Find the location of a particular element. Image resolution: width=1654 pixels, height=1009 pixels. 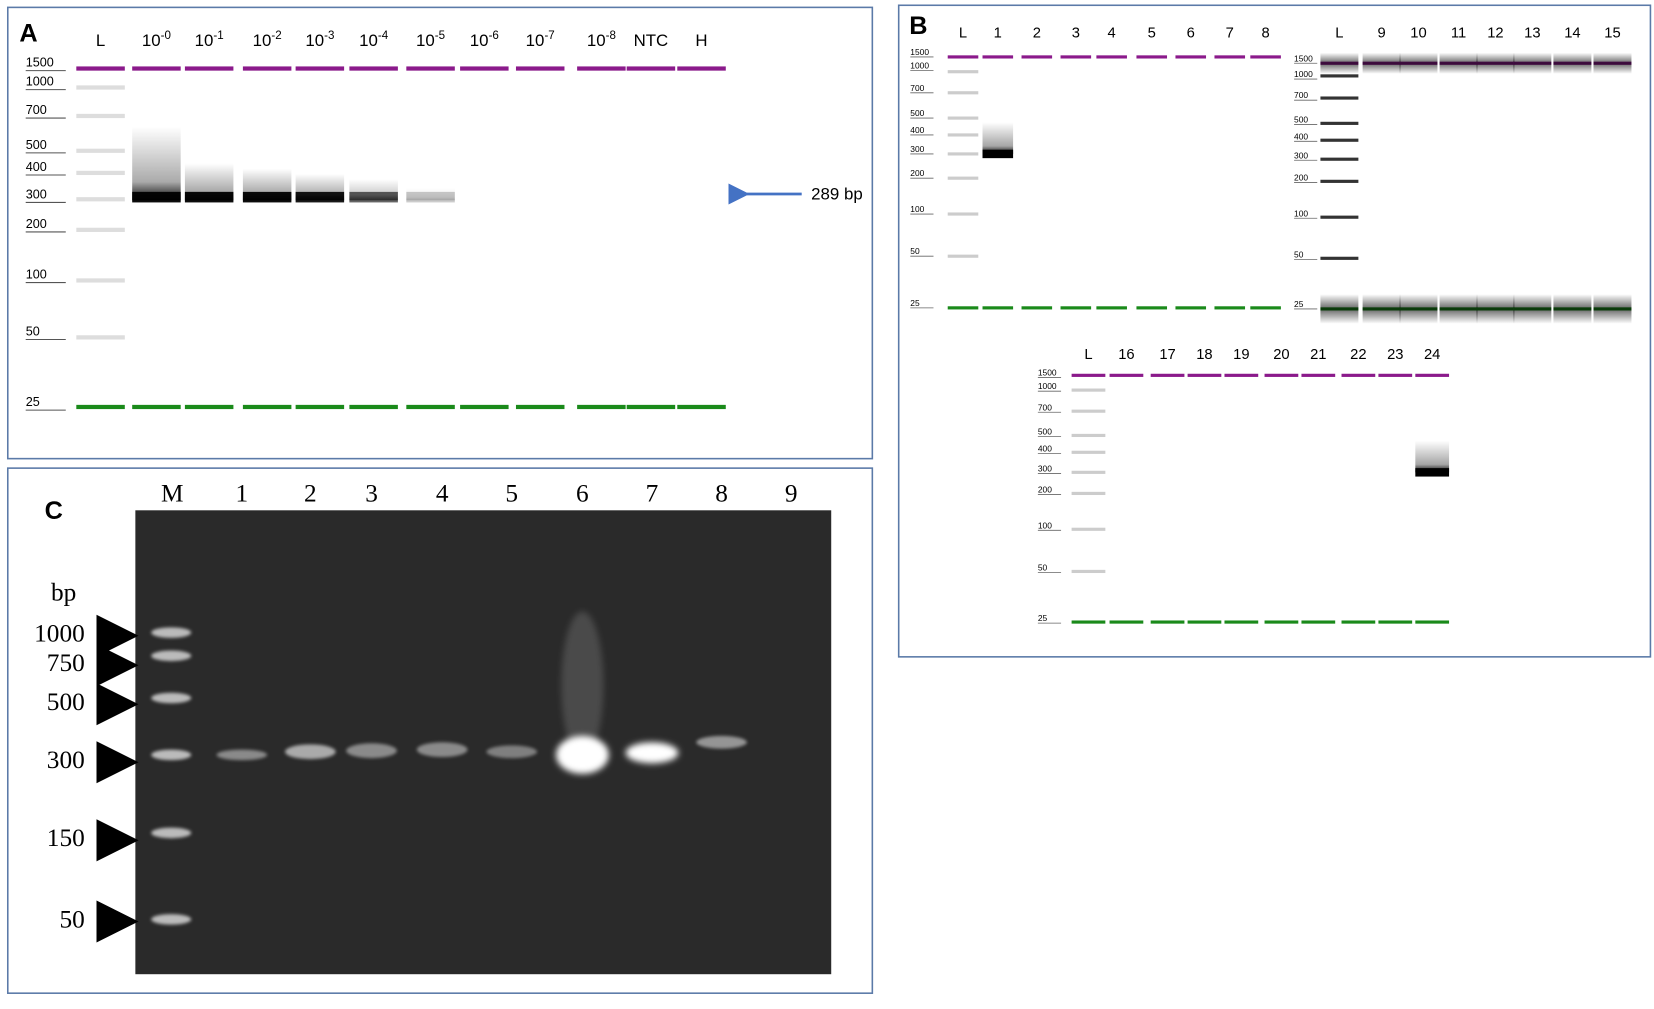

lane-label: NTC is located at coordinates (651, 41).